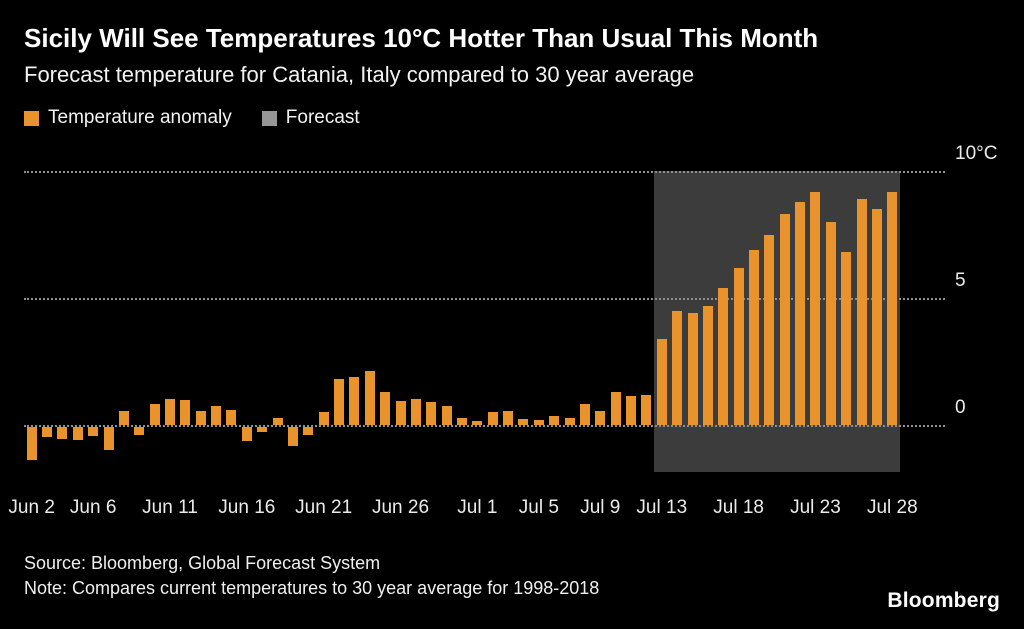  Describe the element at coordinates (738, 508) in the screenshot. I see `x-tick-label: Jul 18` at that location.